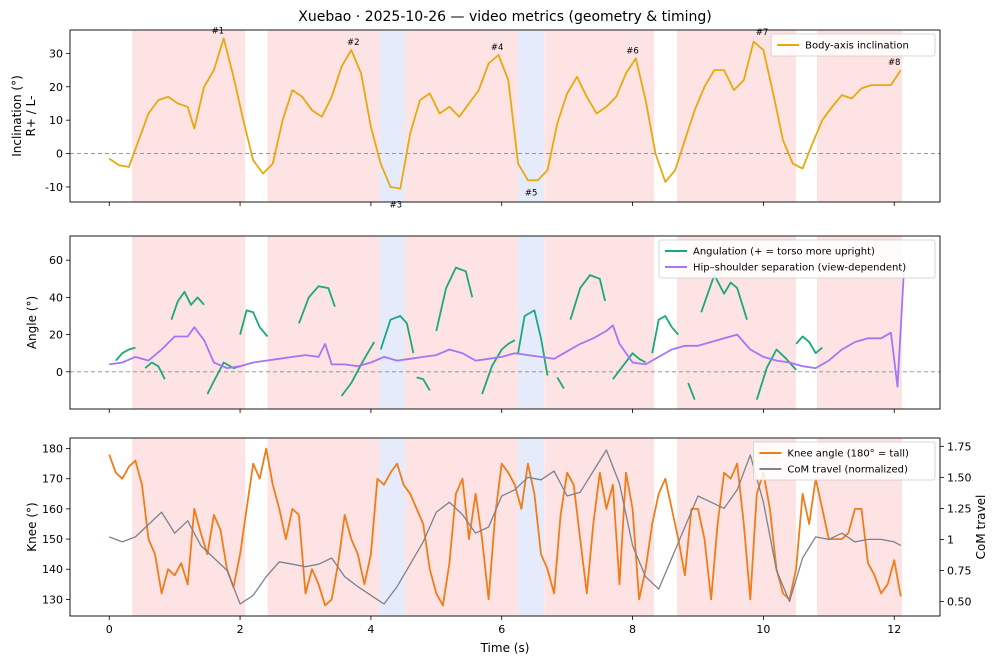  Describe the element at coordinates (959, 570) in the screenshot. I see `y-right-tick-label: 0.75` at that location.